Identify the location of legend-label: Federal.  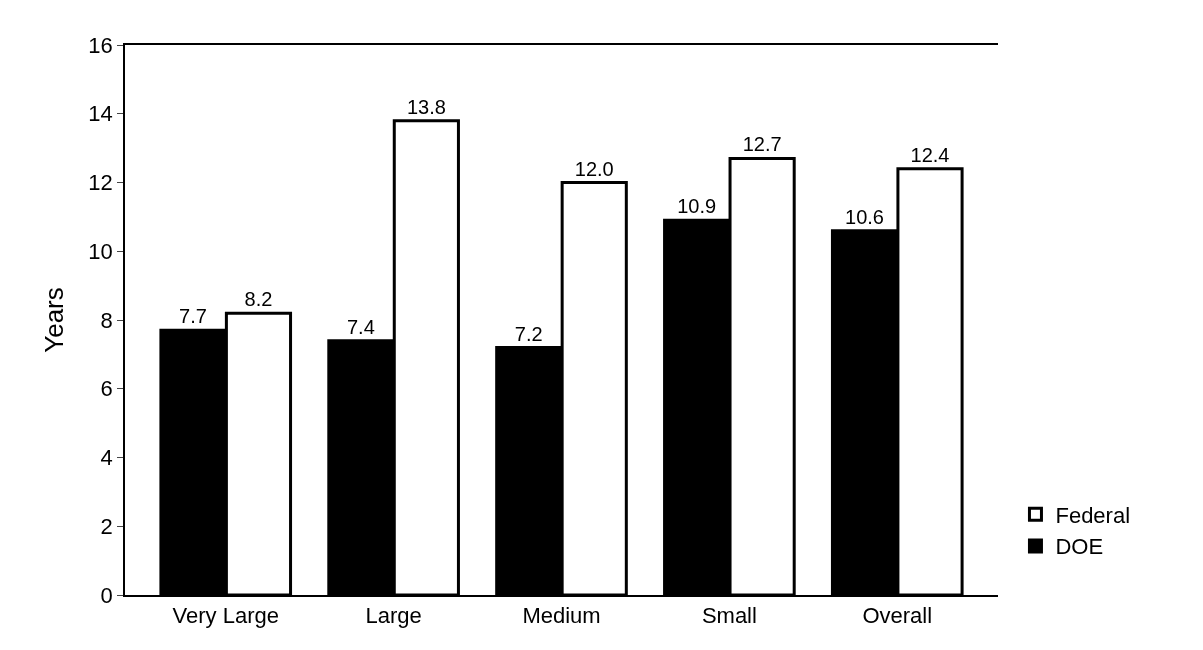
(1093, 515).